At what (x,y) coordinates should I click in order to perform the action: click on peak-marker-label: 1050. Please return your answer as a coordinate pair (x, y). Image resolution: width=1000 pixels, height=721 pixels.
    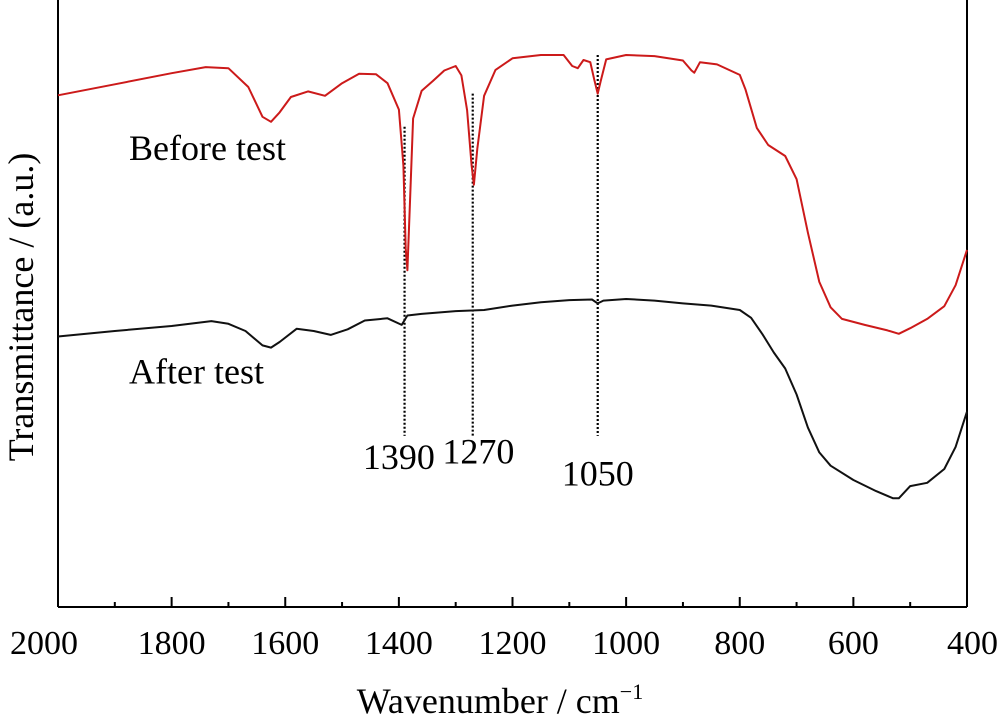
    Looking at the image, I should click on (598, 474).